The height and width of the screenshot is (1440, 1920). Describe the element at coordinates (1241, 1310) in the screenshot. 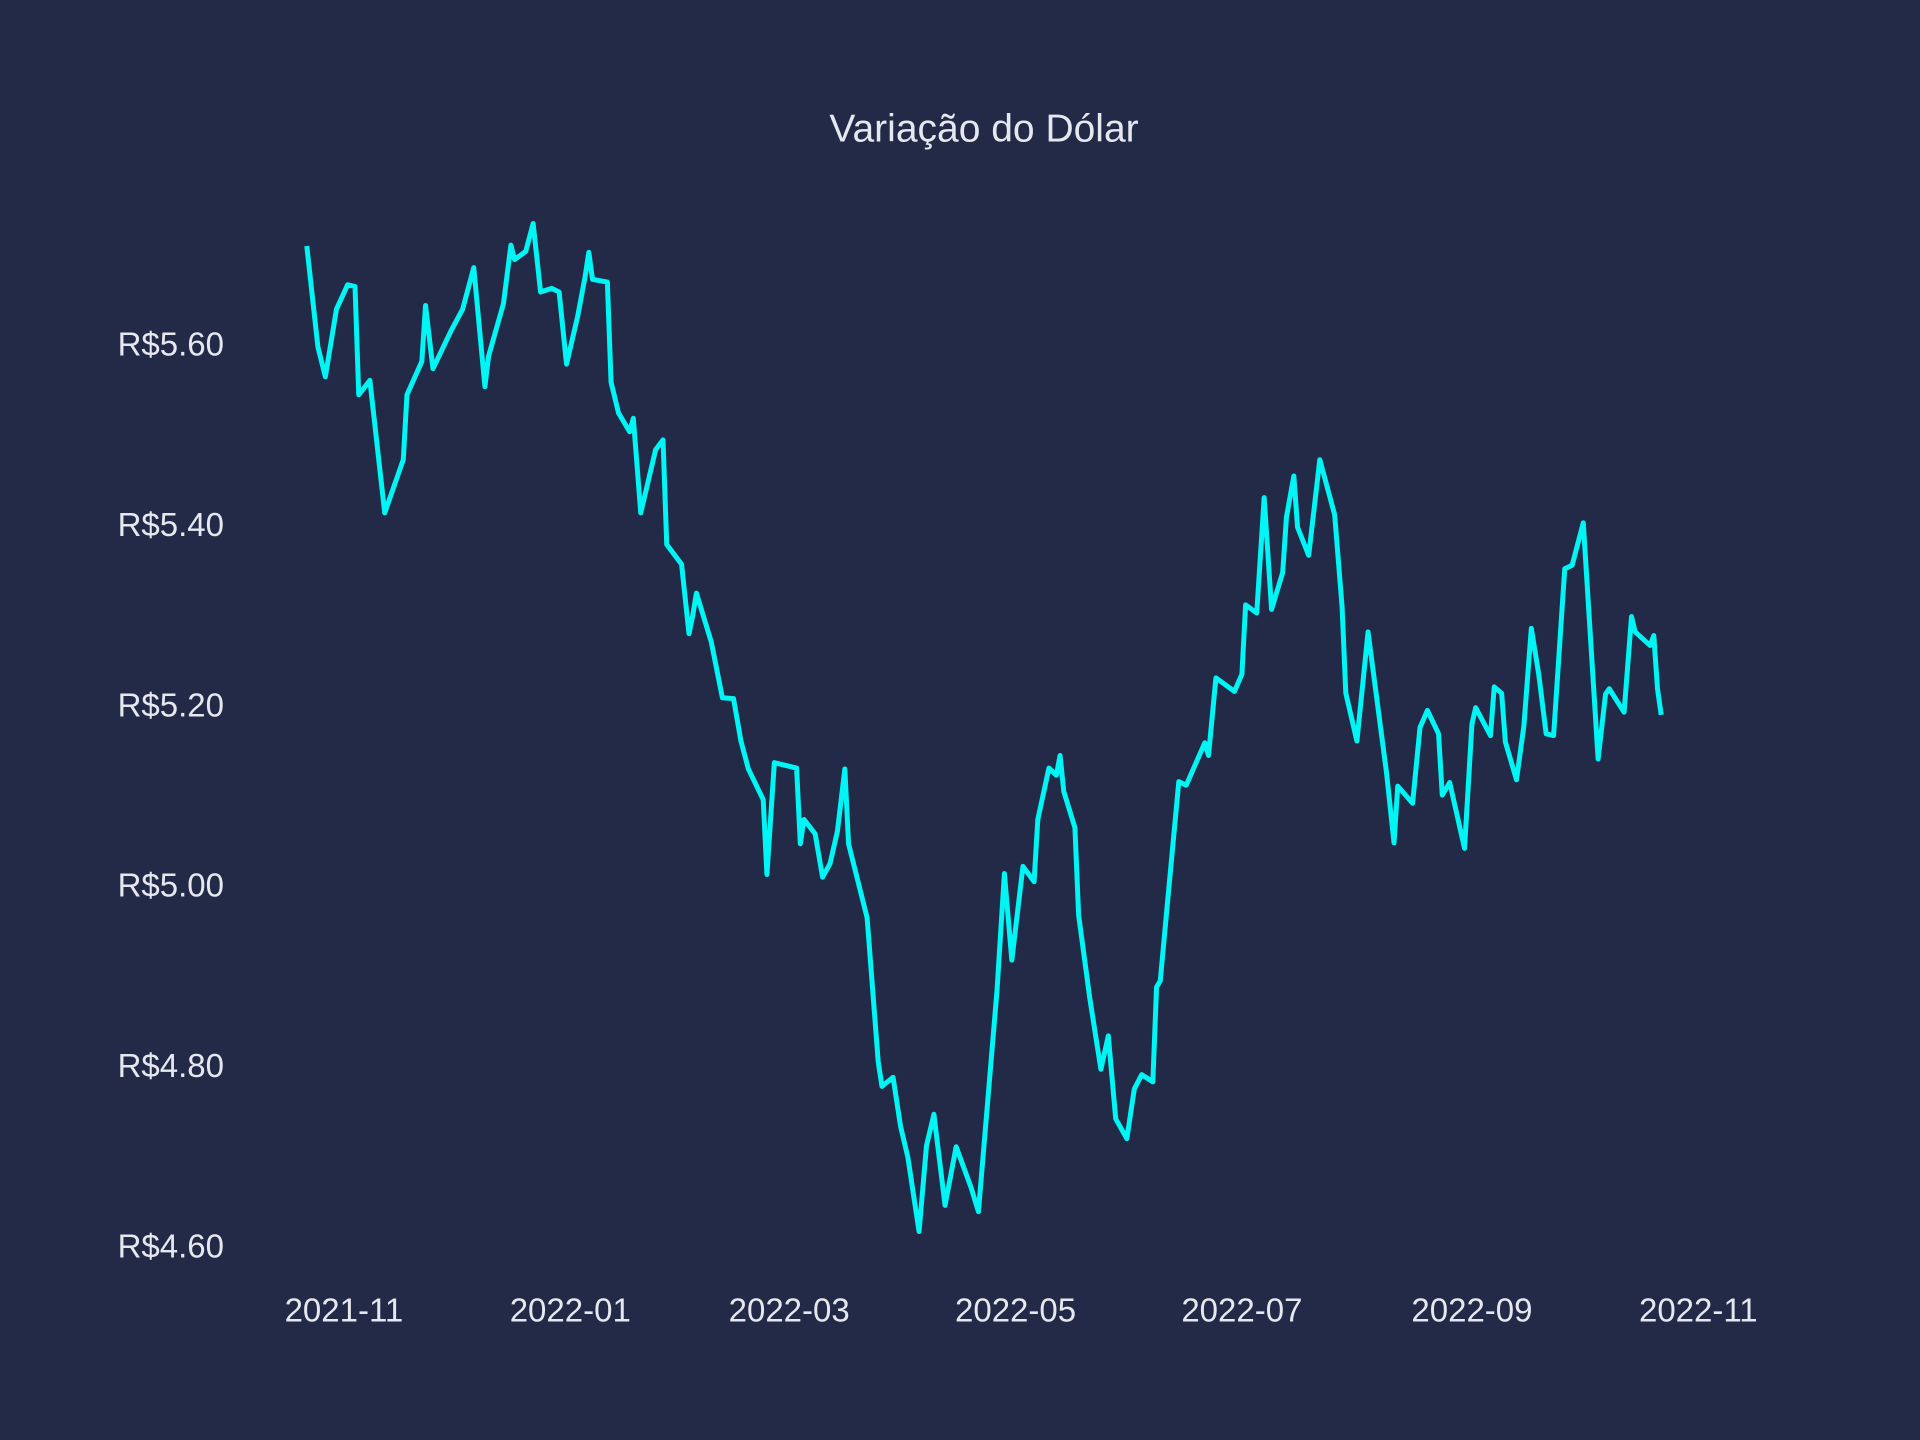

I see `x-tick-label: 2022-07` at that location.